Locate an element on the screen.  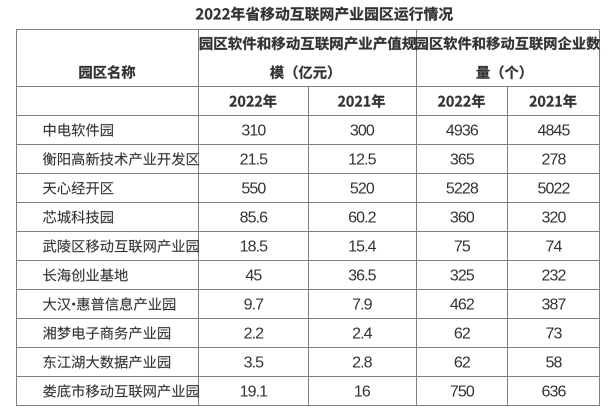
svg-text: 310 is located at coordinates (253, 130).